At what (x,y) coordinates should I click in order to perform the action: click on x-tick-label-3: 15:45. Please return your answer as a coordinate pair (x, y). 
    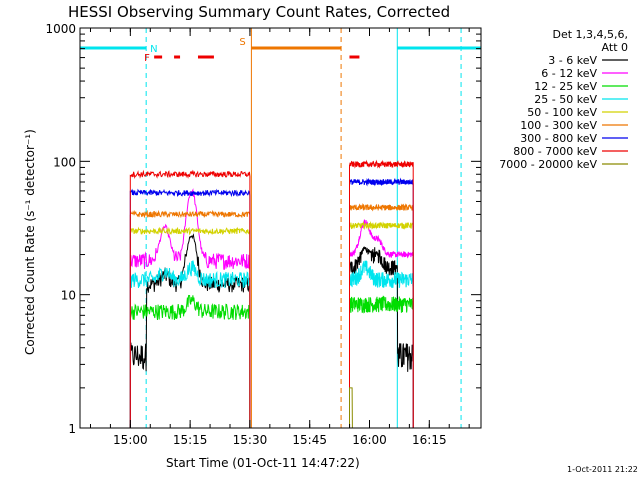
    Looking at the image, I should click on (309, 440).